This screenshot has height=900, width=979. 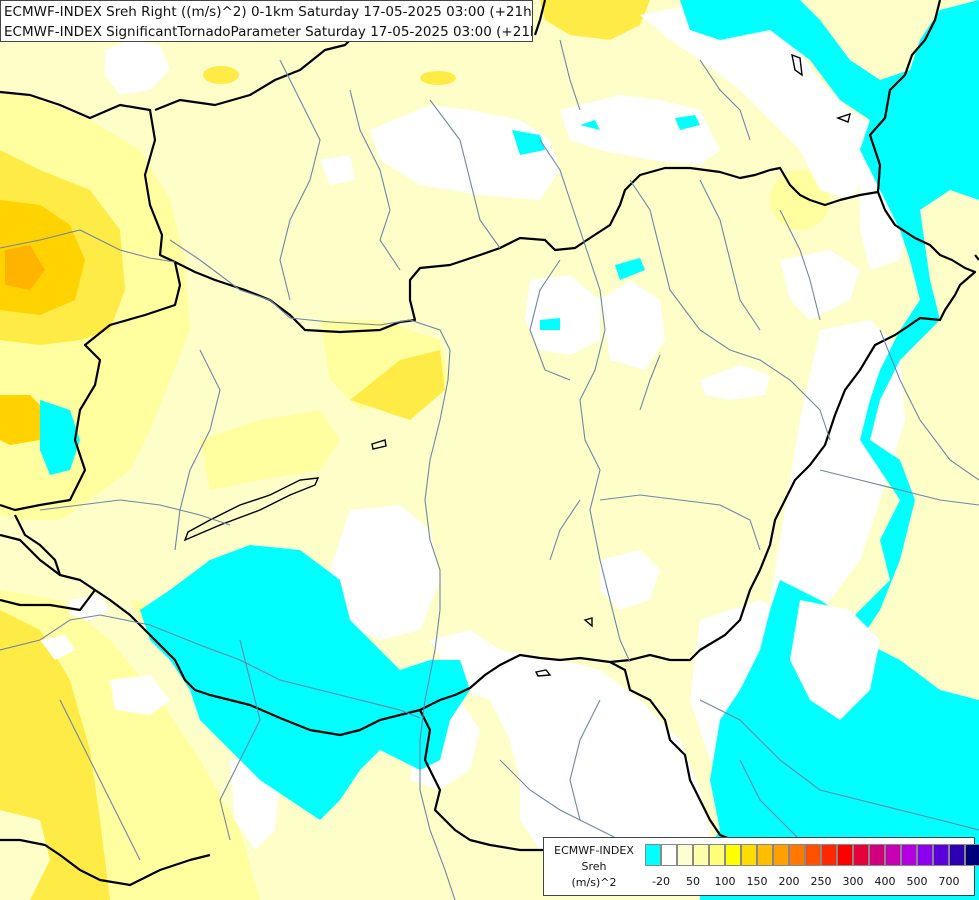 I want to click on legend-tick-label: 200, so click(x=789, y=881).